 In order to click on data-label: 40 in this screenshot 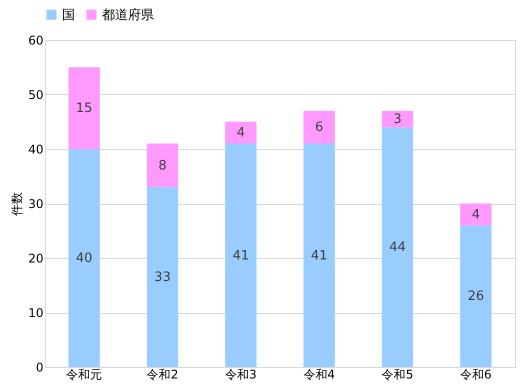, I will do `click(84, 258)`.